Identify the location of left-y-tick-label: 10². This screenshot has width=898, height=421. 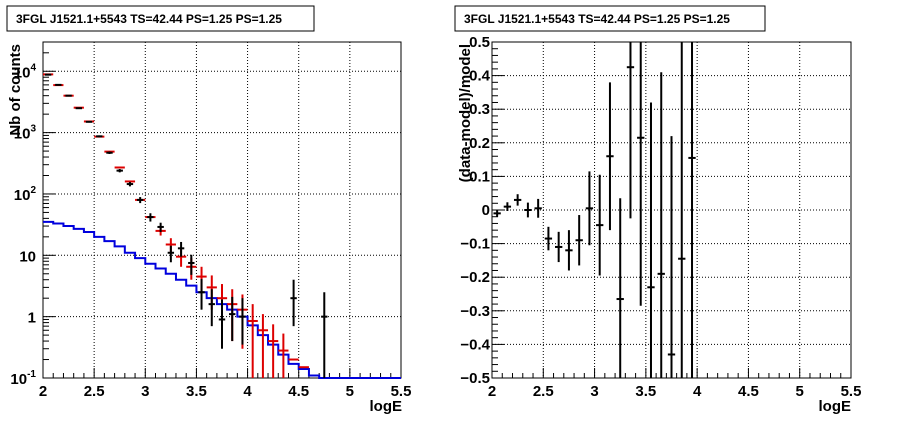
(25, 194).